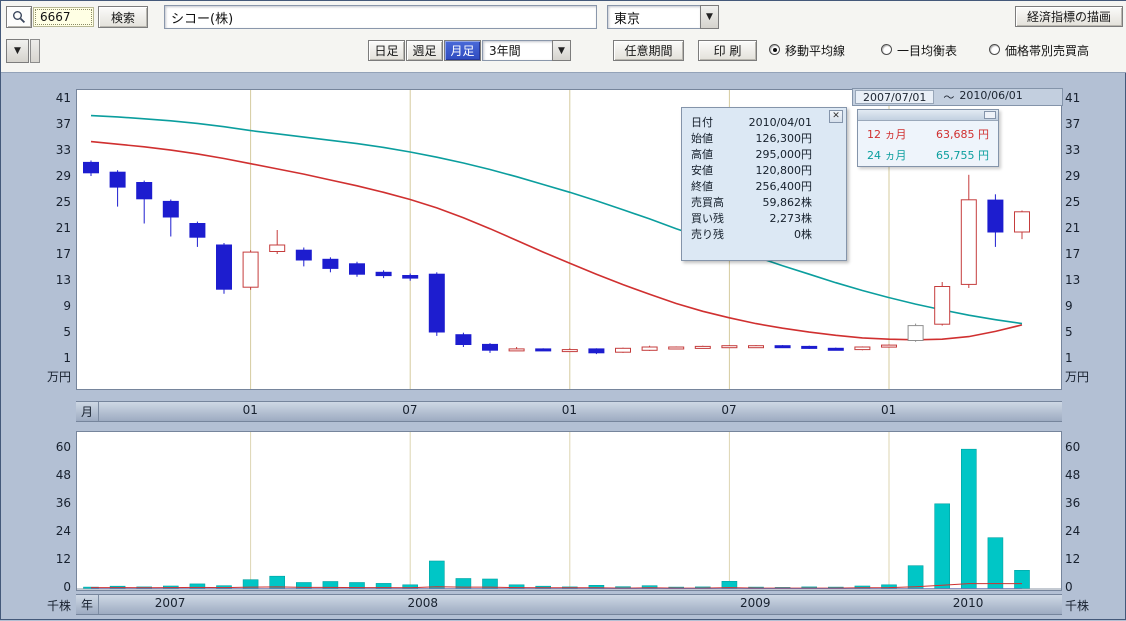 Image resolution: width=1126 pixels, height=621 pixels. What do you see at coordinates (1073, 124) in the screenshot?
I see `price-axis-tick-right: 37` at bounding box center [1073, 124].